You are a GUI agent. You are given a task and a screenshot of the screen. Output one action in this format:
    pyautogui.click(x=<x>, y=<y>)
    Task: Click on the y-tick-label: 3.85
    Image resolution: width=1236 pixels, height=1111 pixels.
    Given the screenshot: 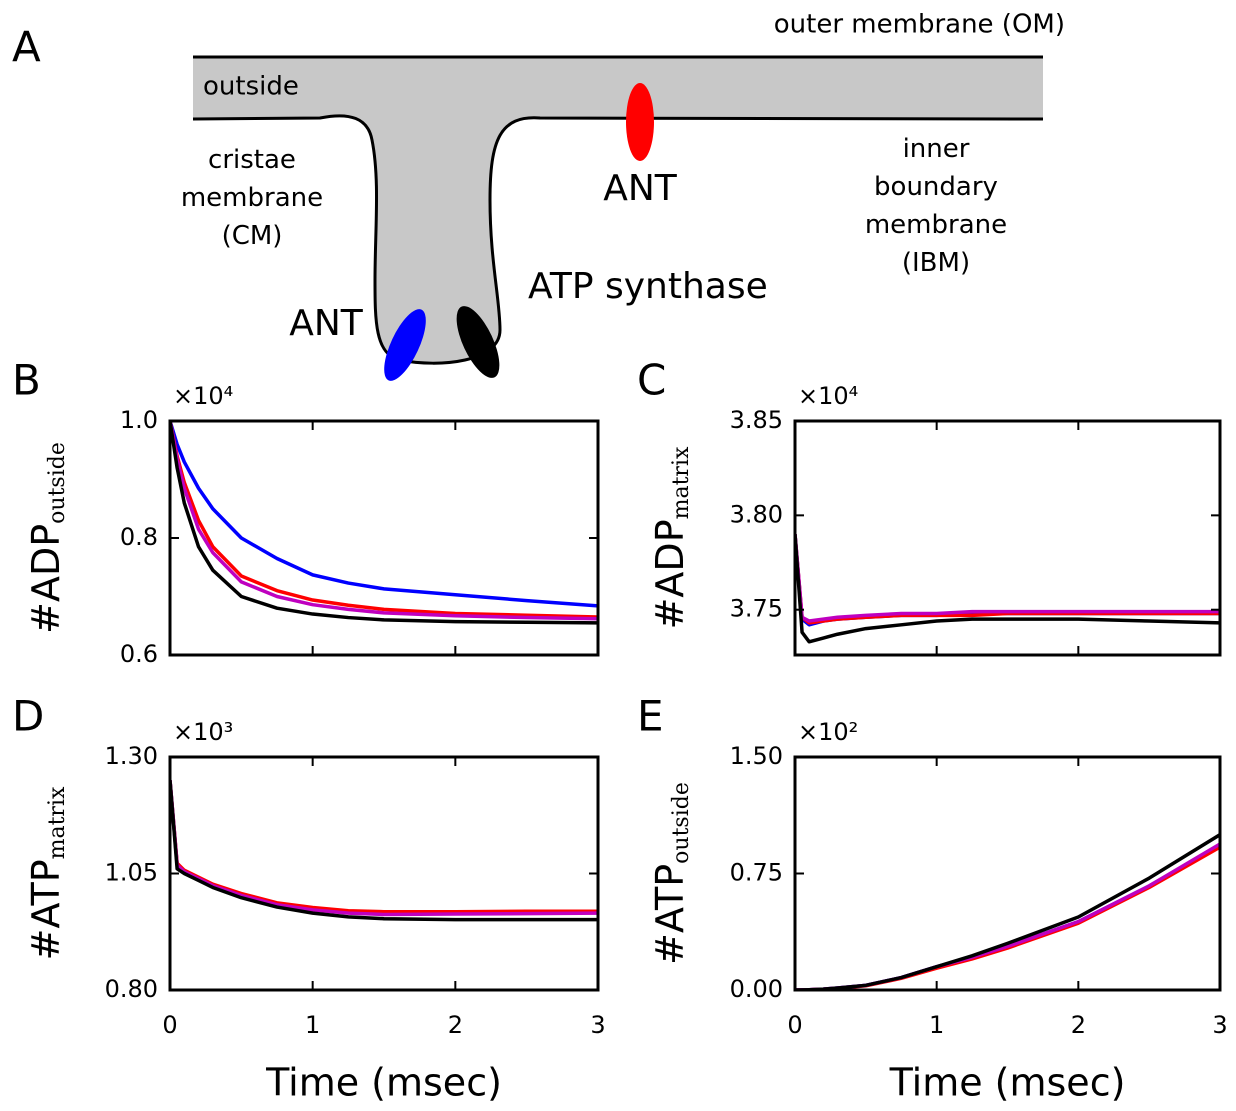 What is the action you would take?
    pyautogui.click(x=756, y=420)
    